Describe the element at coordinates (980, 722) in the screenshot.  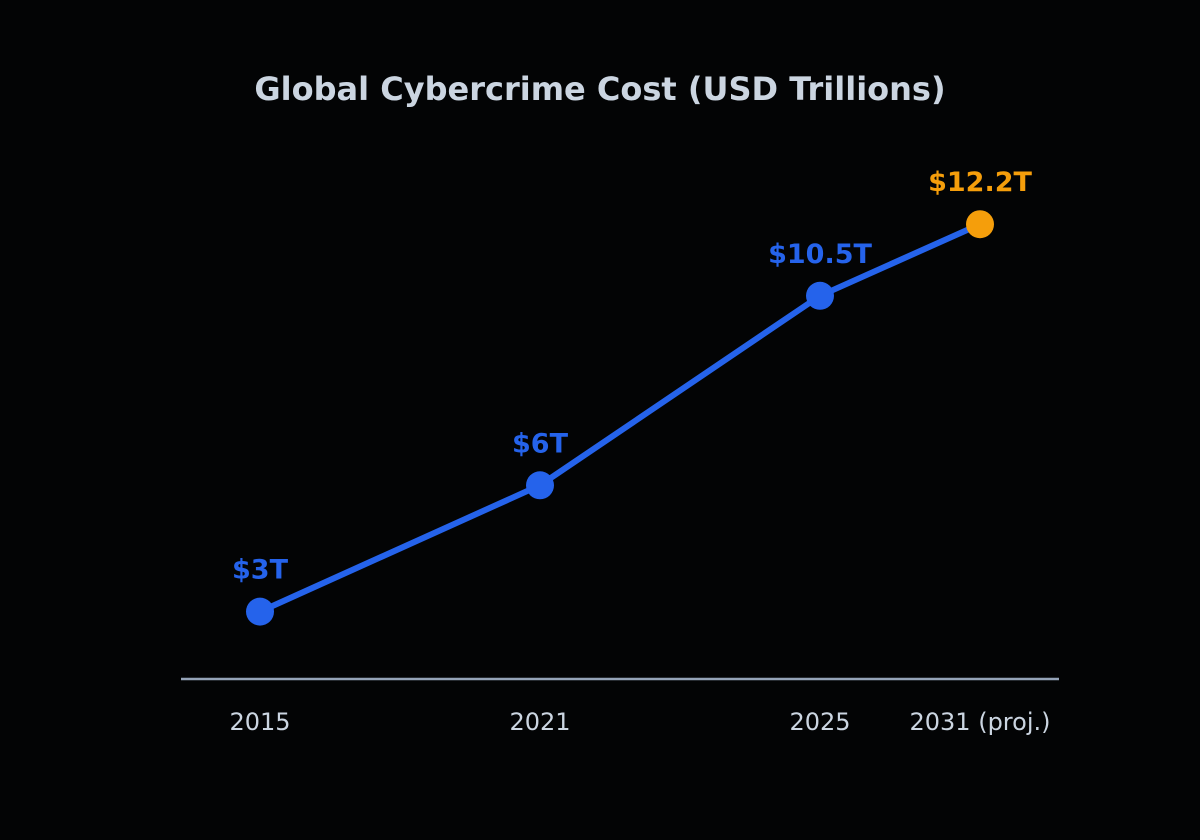
I see `x-tick-label: 2031 (proj.)` at that location.